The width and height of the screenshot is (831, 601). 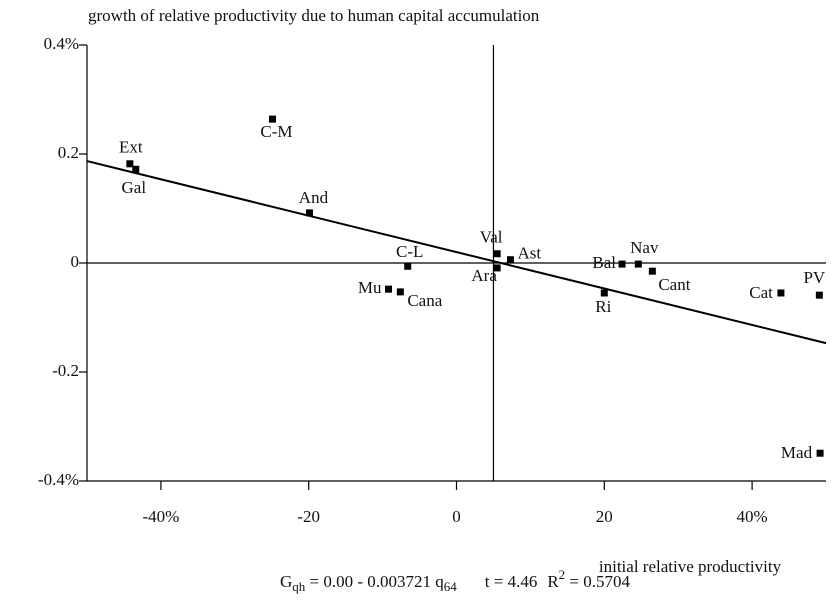 What do you see at coordinates (562, 574) in the screenshot?
I see `eq-sup: 2` at bounding box center [562, 574].